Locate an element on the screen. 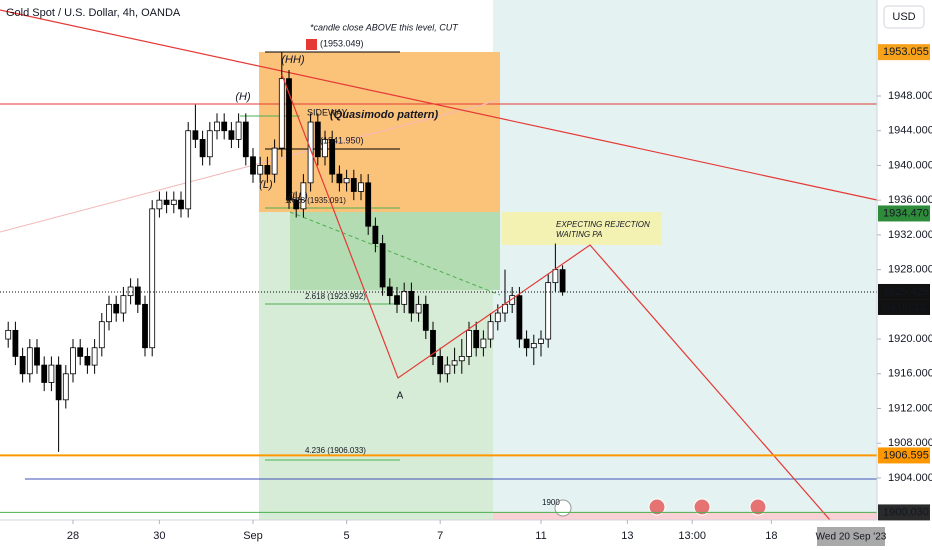 The image size is (932, 550). annotation: (Quasimodo pattern) is located at coordinates (384, 115).